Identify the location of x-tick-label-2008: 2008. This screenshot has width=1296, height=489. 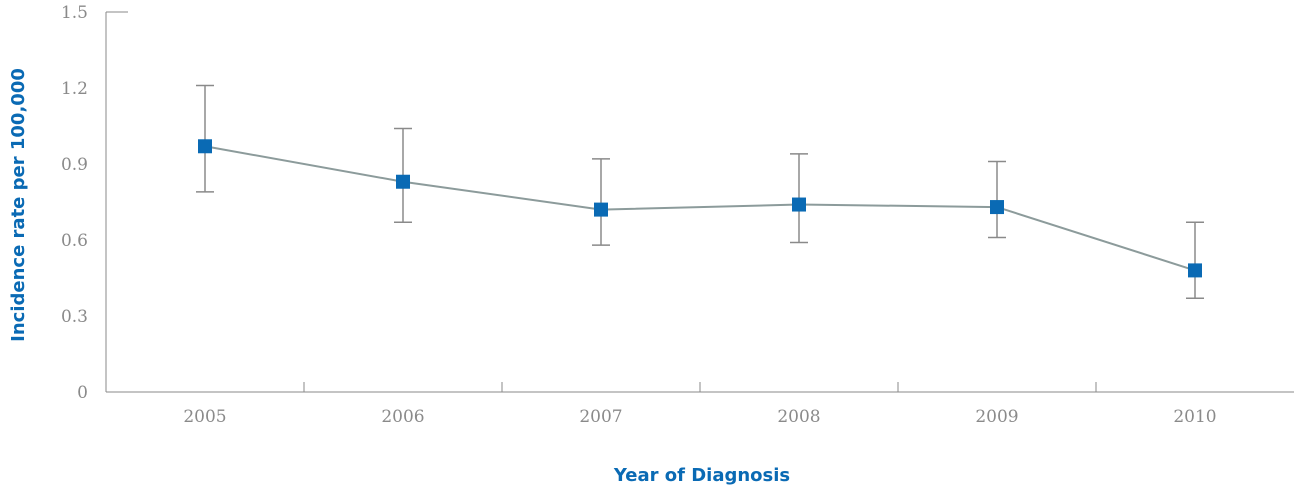
(798, 417).